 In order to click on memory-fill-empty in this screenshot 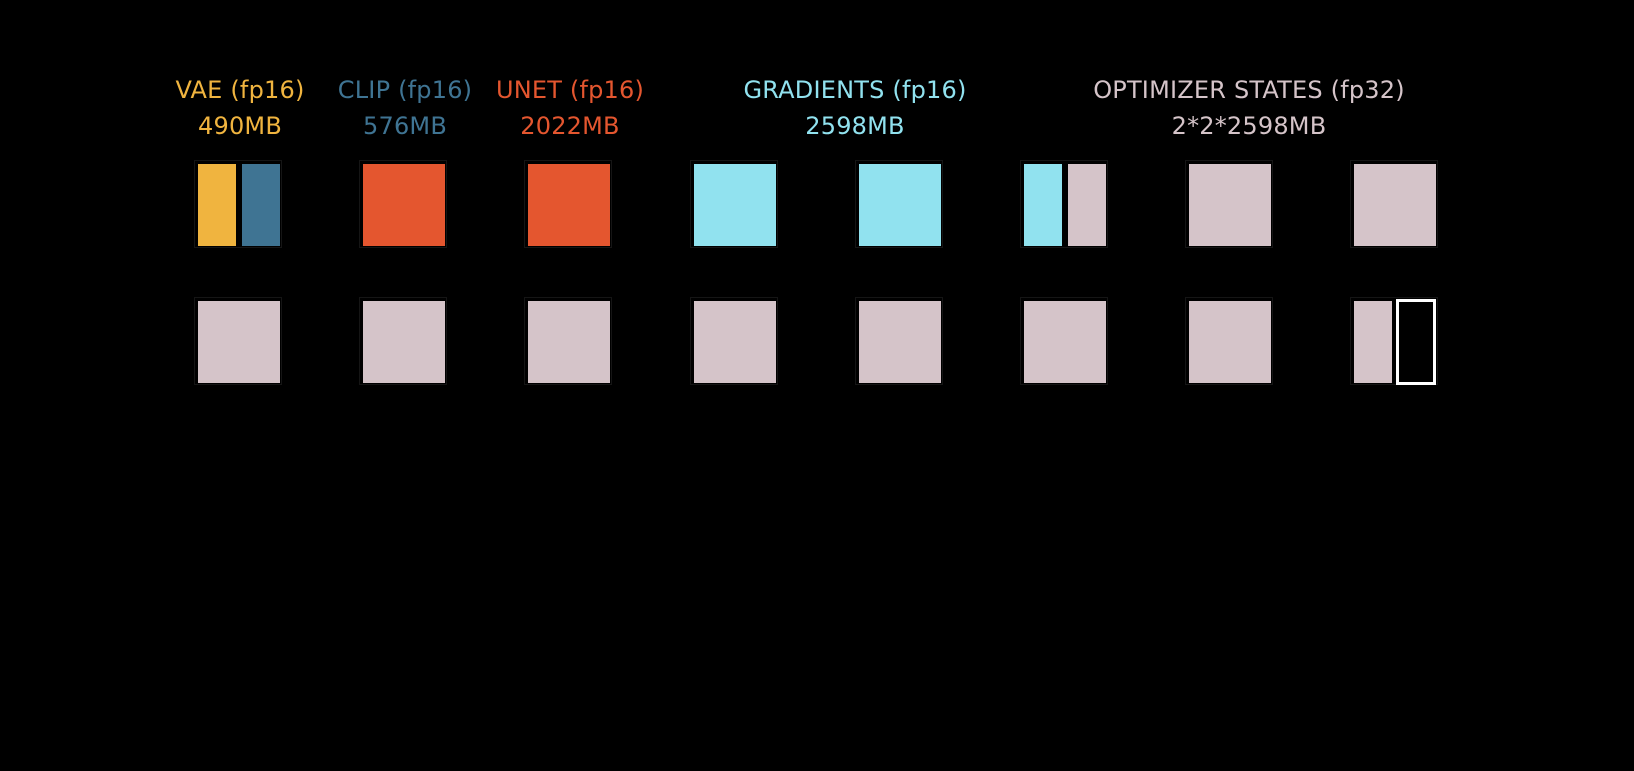, I will do `click(1416, 342)`.